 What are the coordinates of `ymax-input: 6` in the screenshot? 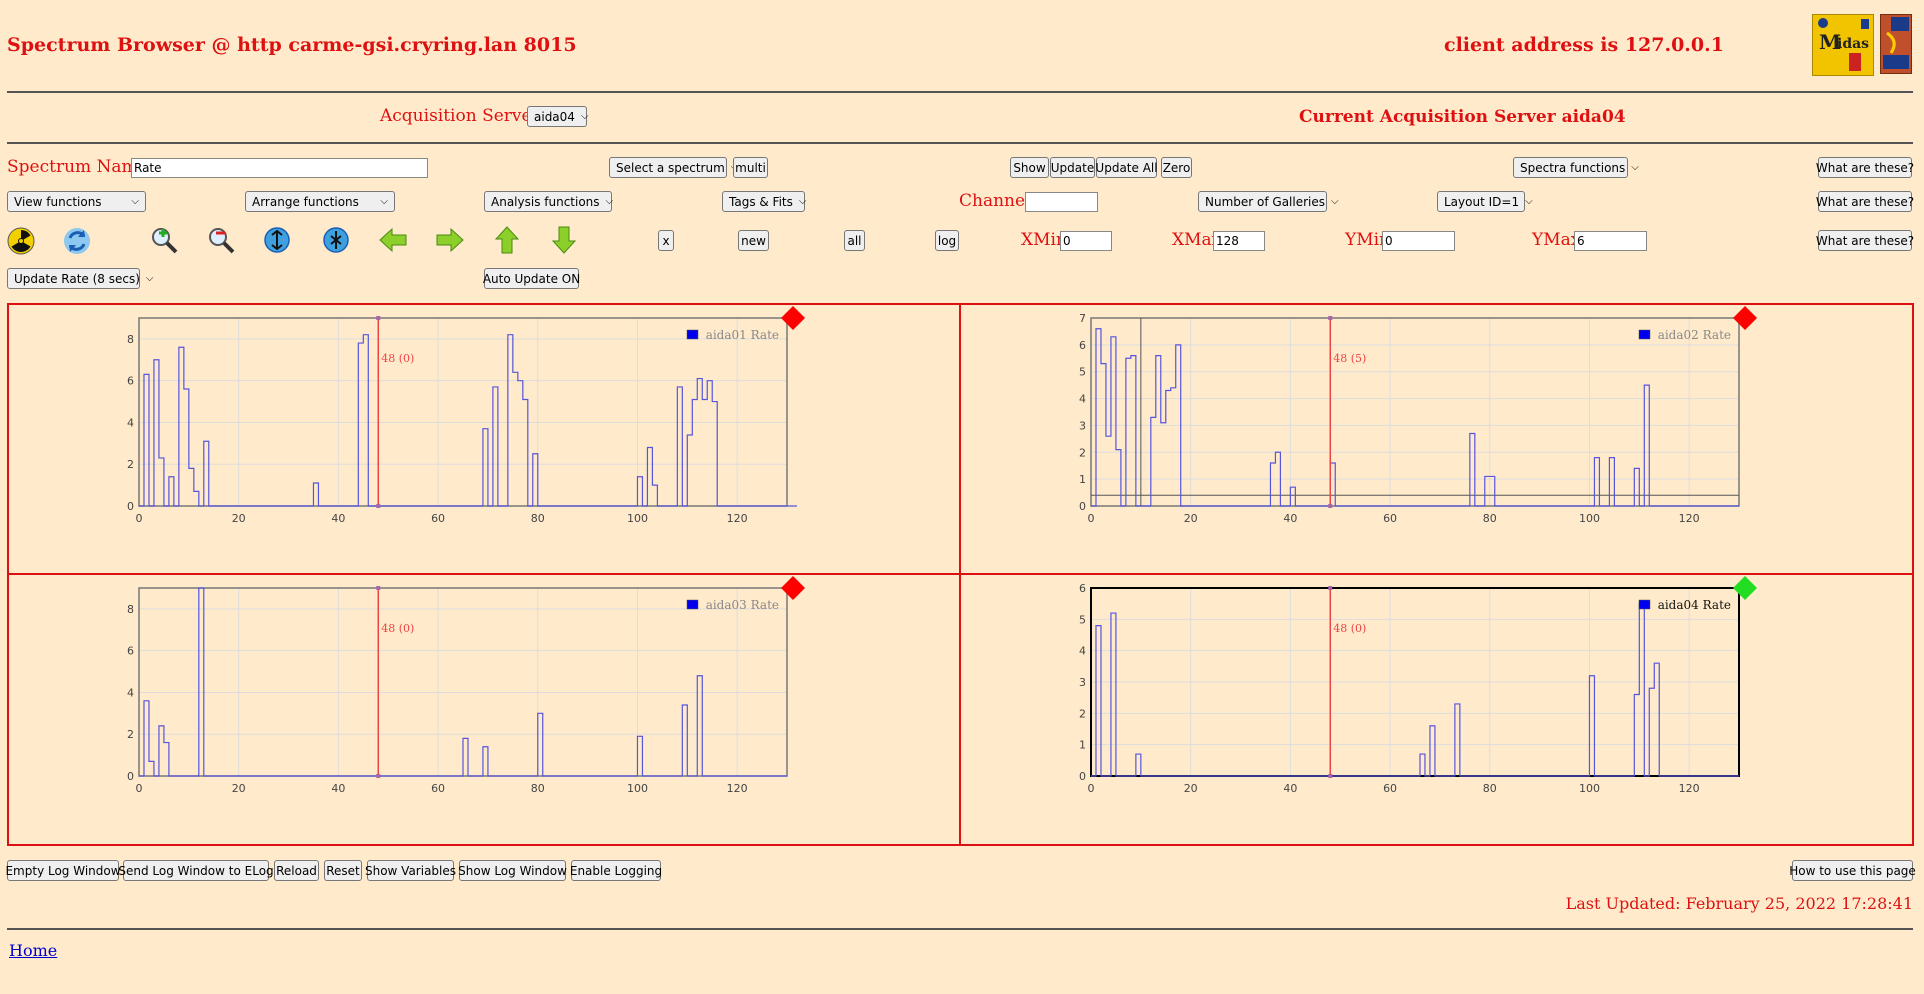 It's located at (1610, 241).